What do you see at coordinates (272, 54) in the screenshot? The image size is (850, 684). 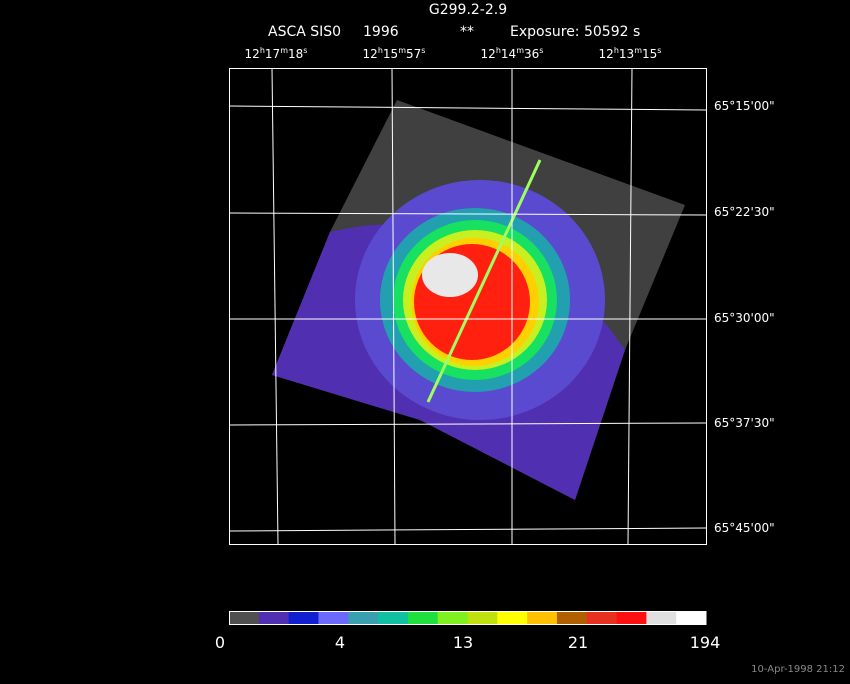 I see `ra-value: 17` at bounding box center [272, 54].